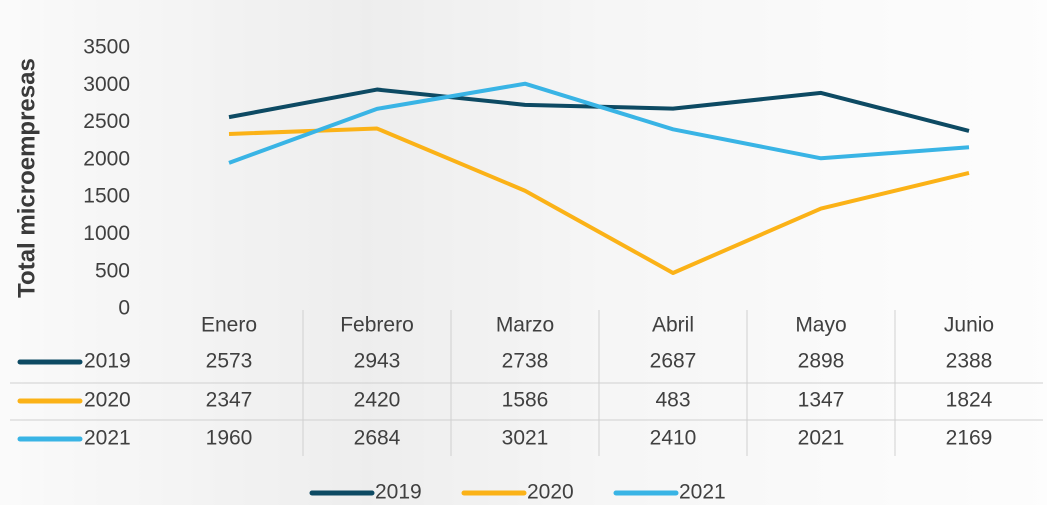  Describe the element at coordinates (398, 492) in the screenshot. I see `legend-label: 2019` at that location.